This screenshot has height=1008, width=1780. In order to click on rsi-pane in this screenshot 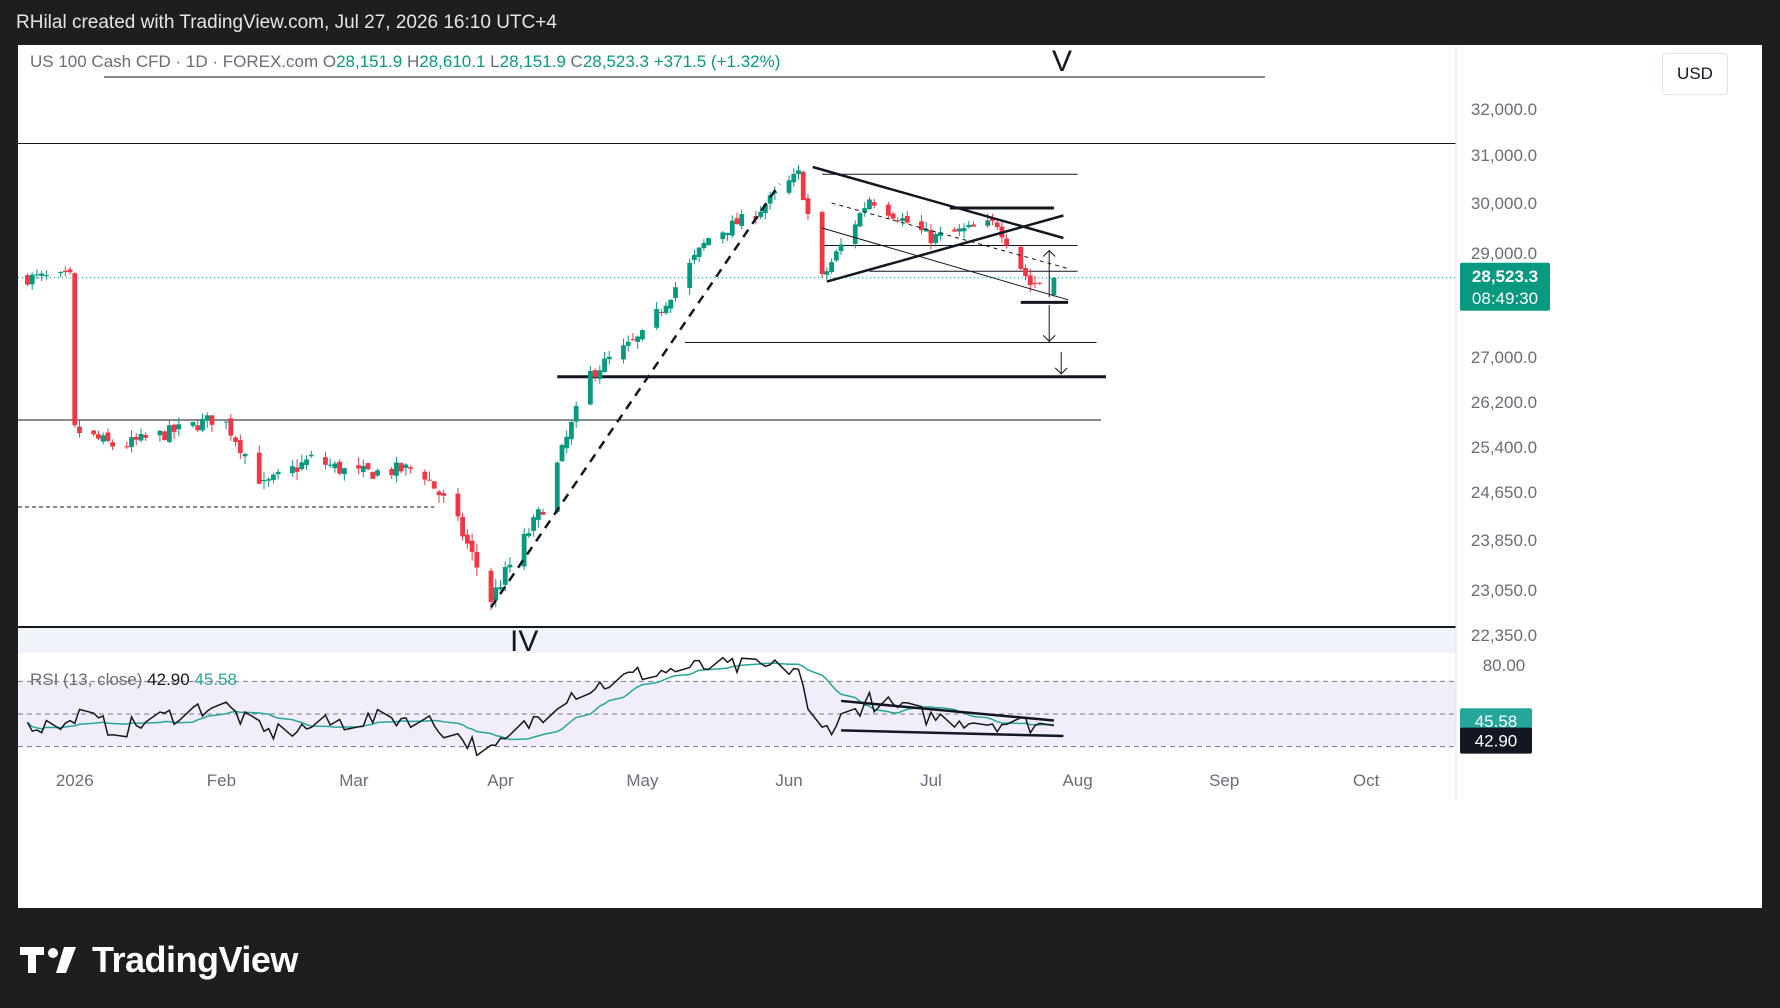, I will do `click(737, 706)`.